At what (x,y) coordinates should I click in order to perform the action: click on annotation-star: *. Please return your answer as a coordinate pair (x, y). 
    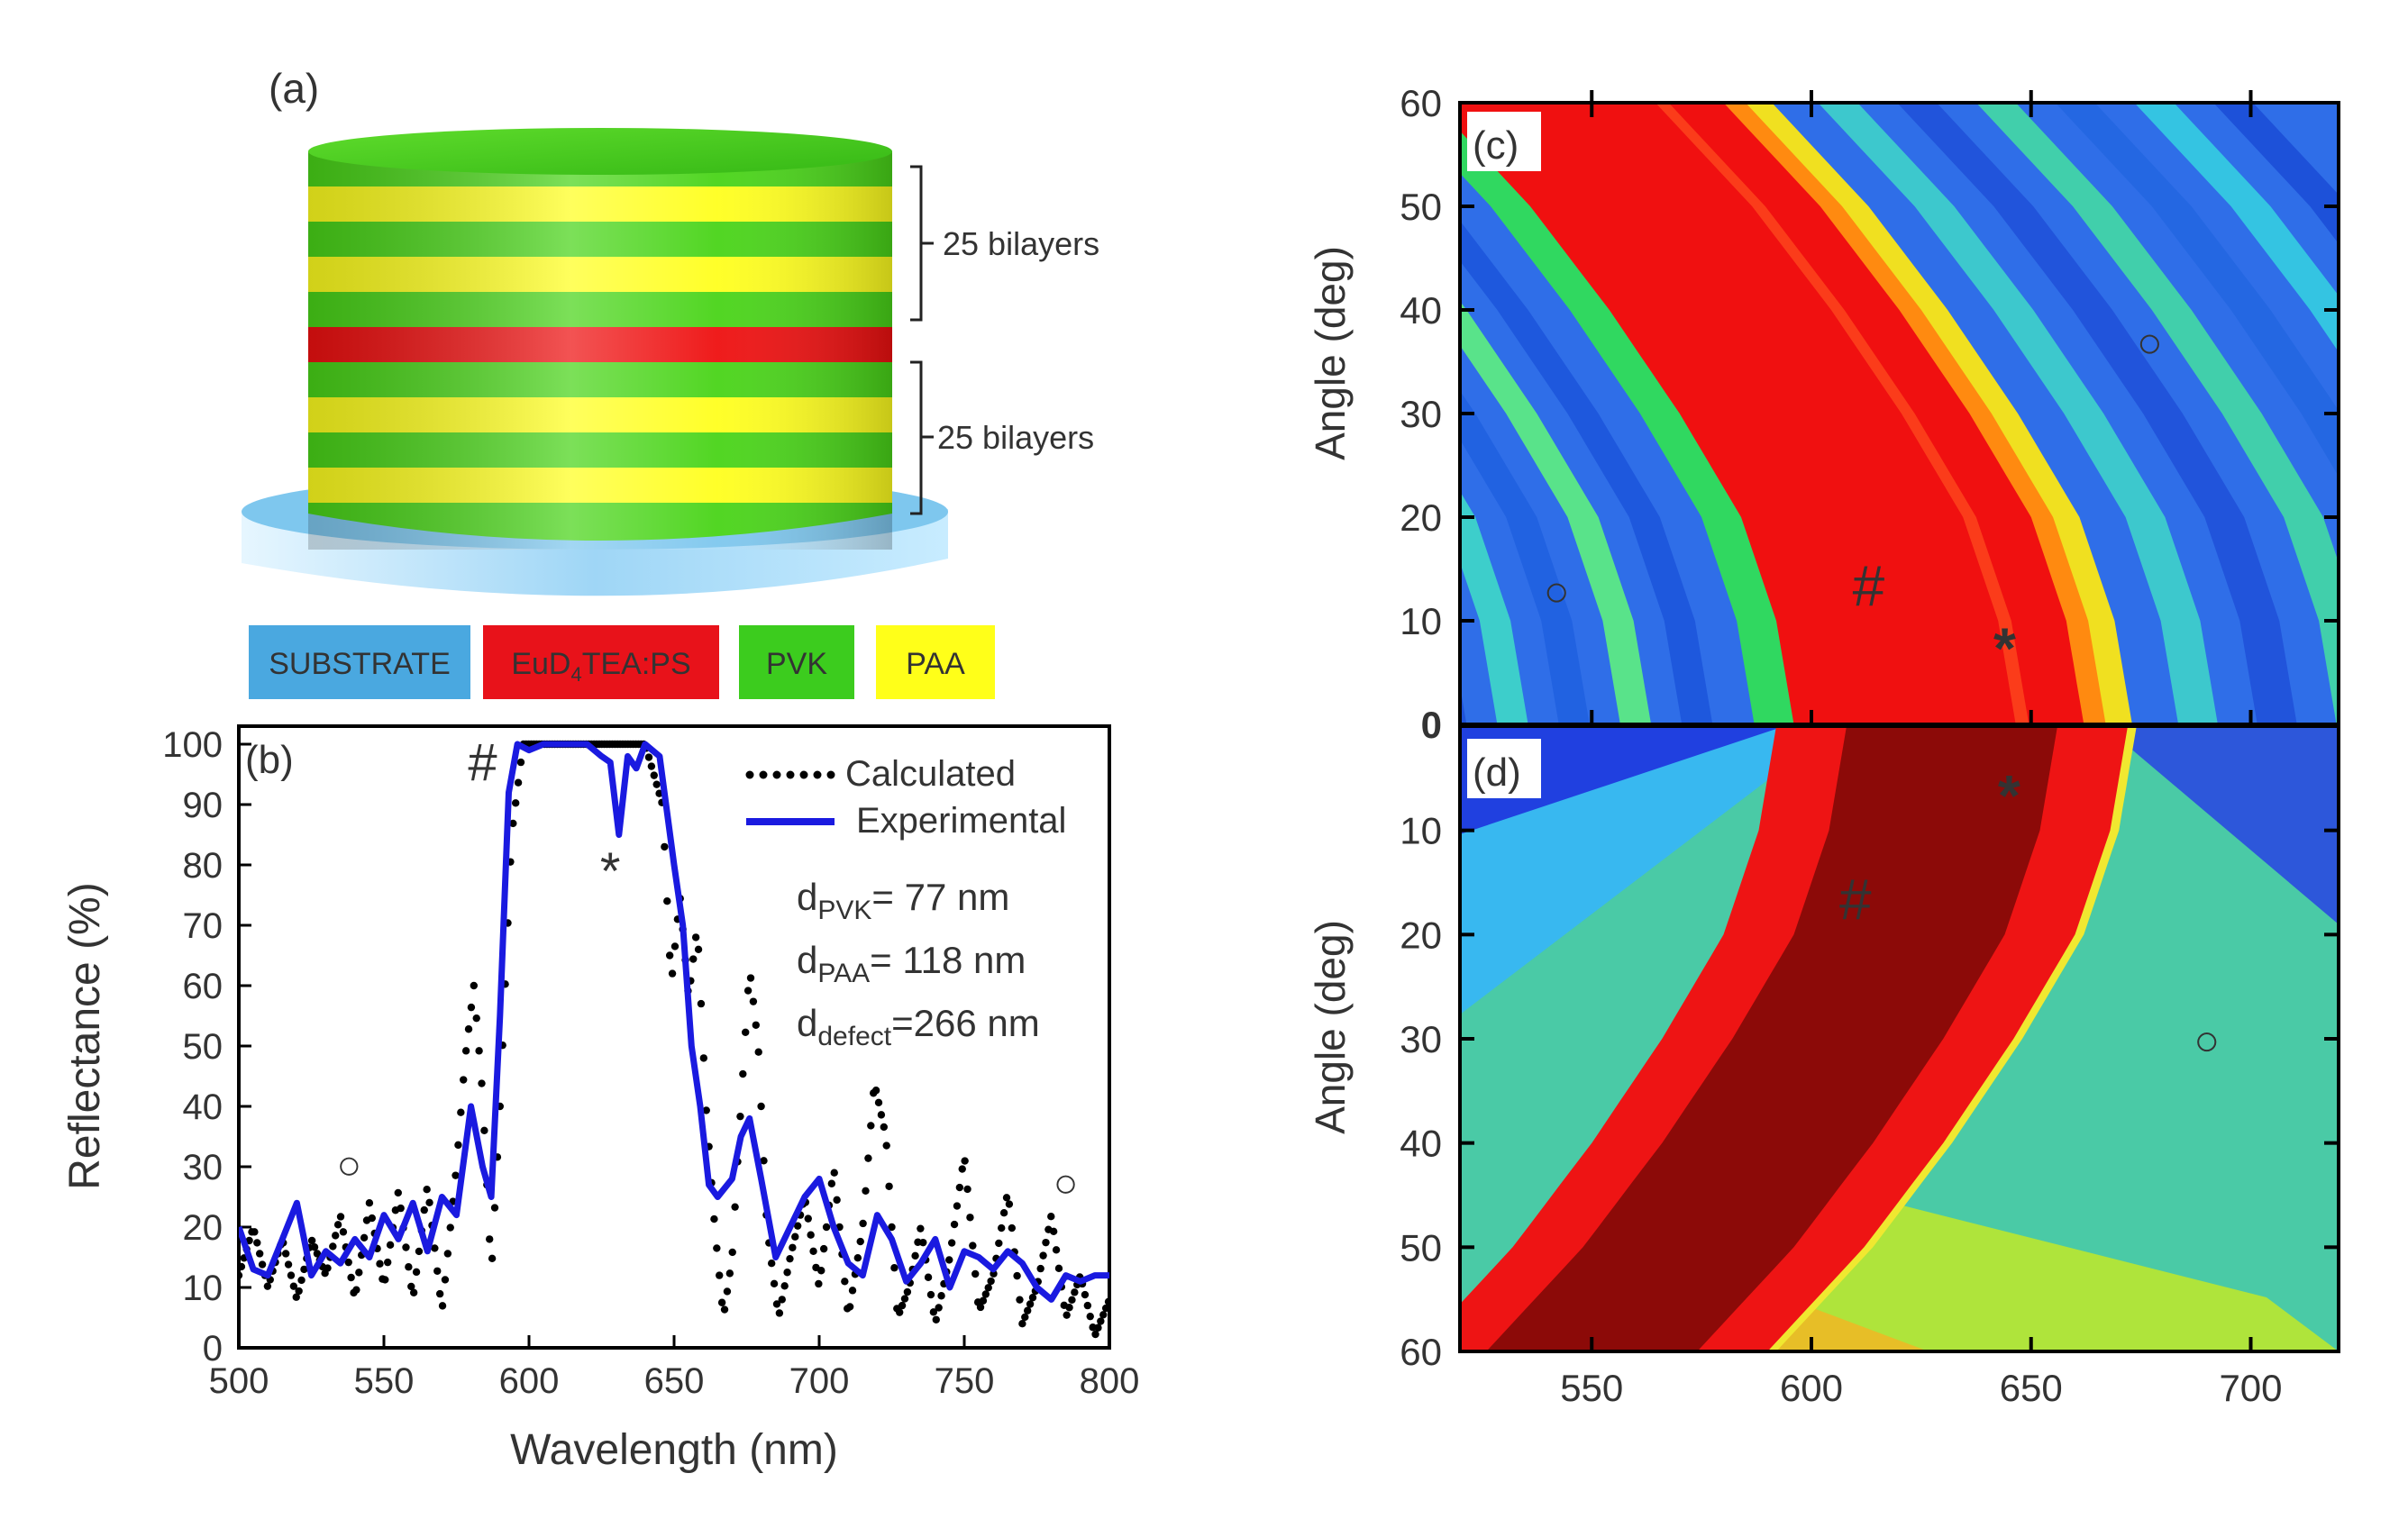
    Looking at the image, I should click on (2009, 796).